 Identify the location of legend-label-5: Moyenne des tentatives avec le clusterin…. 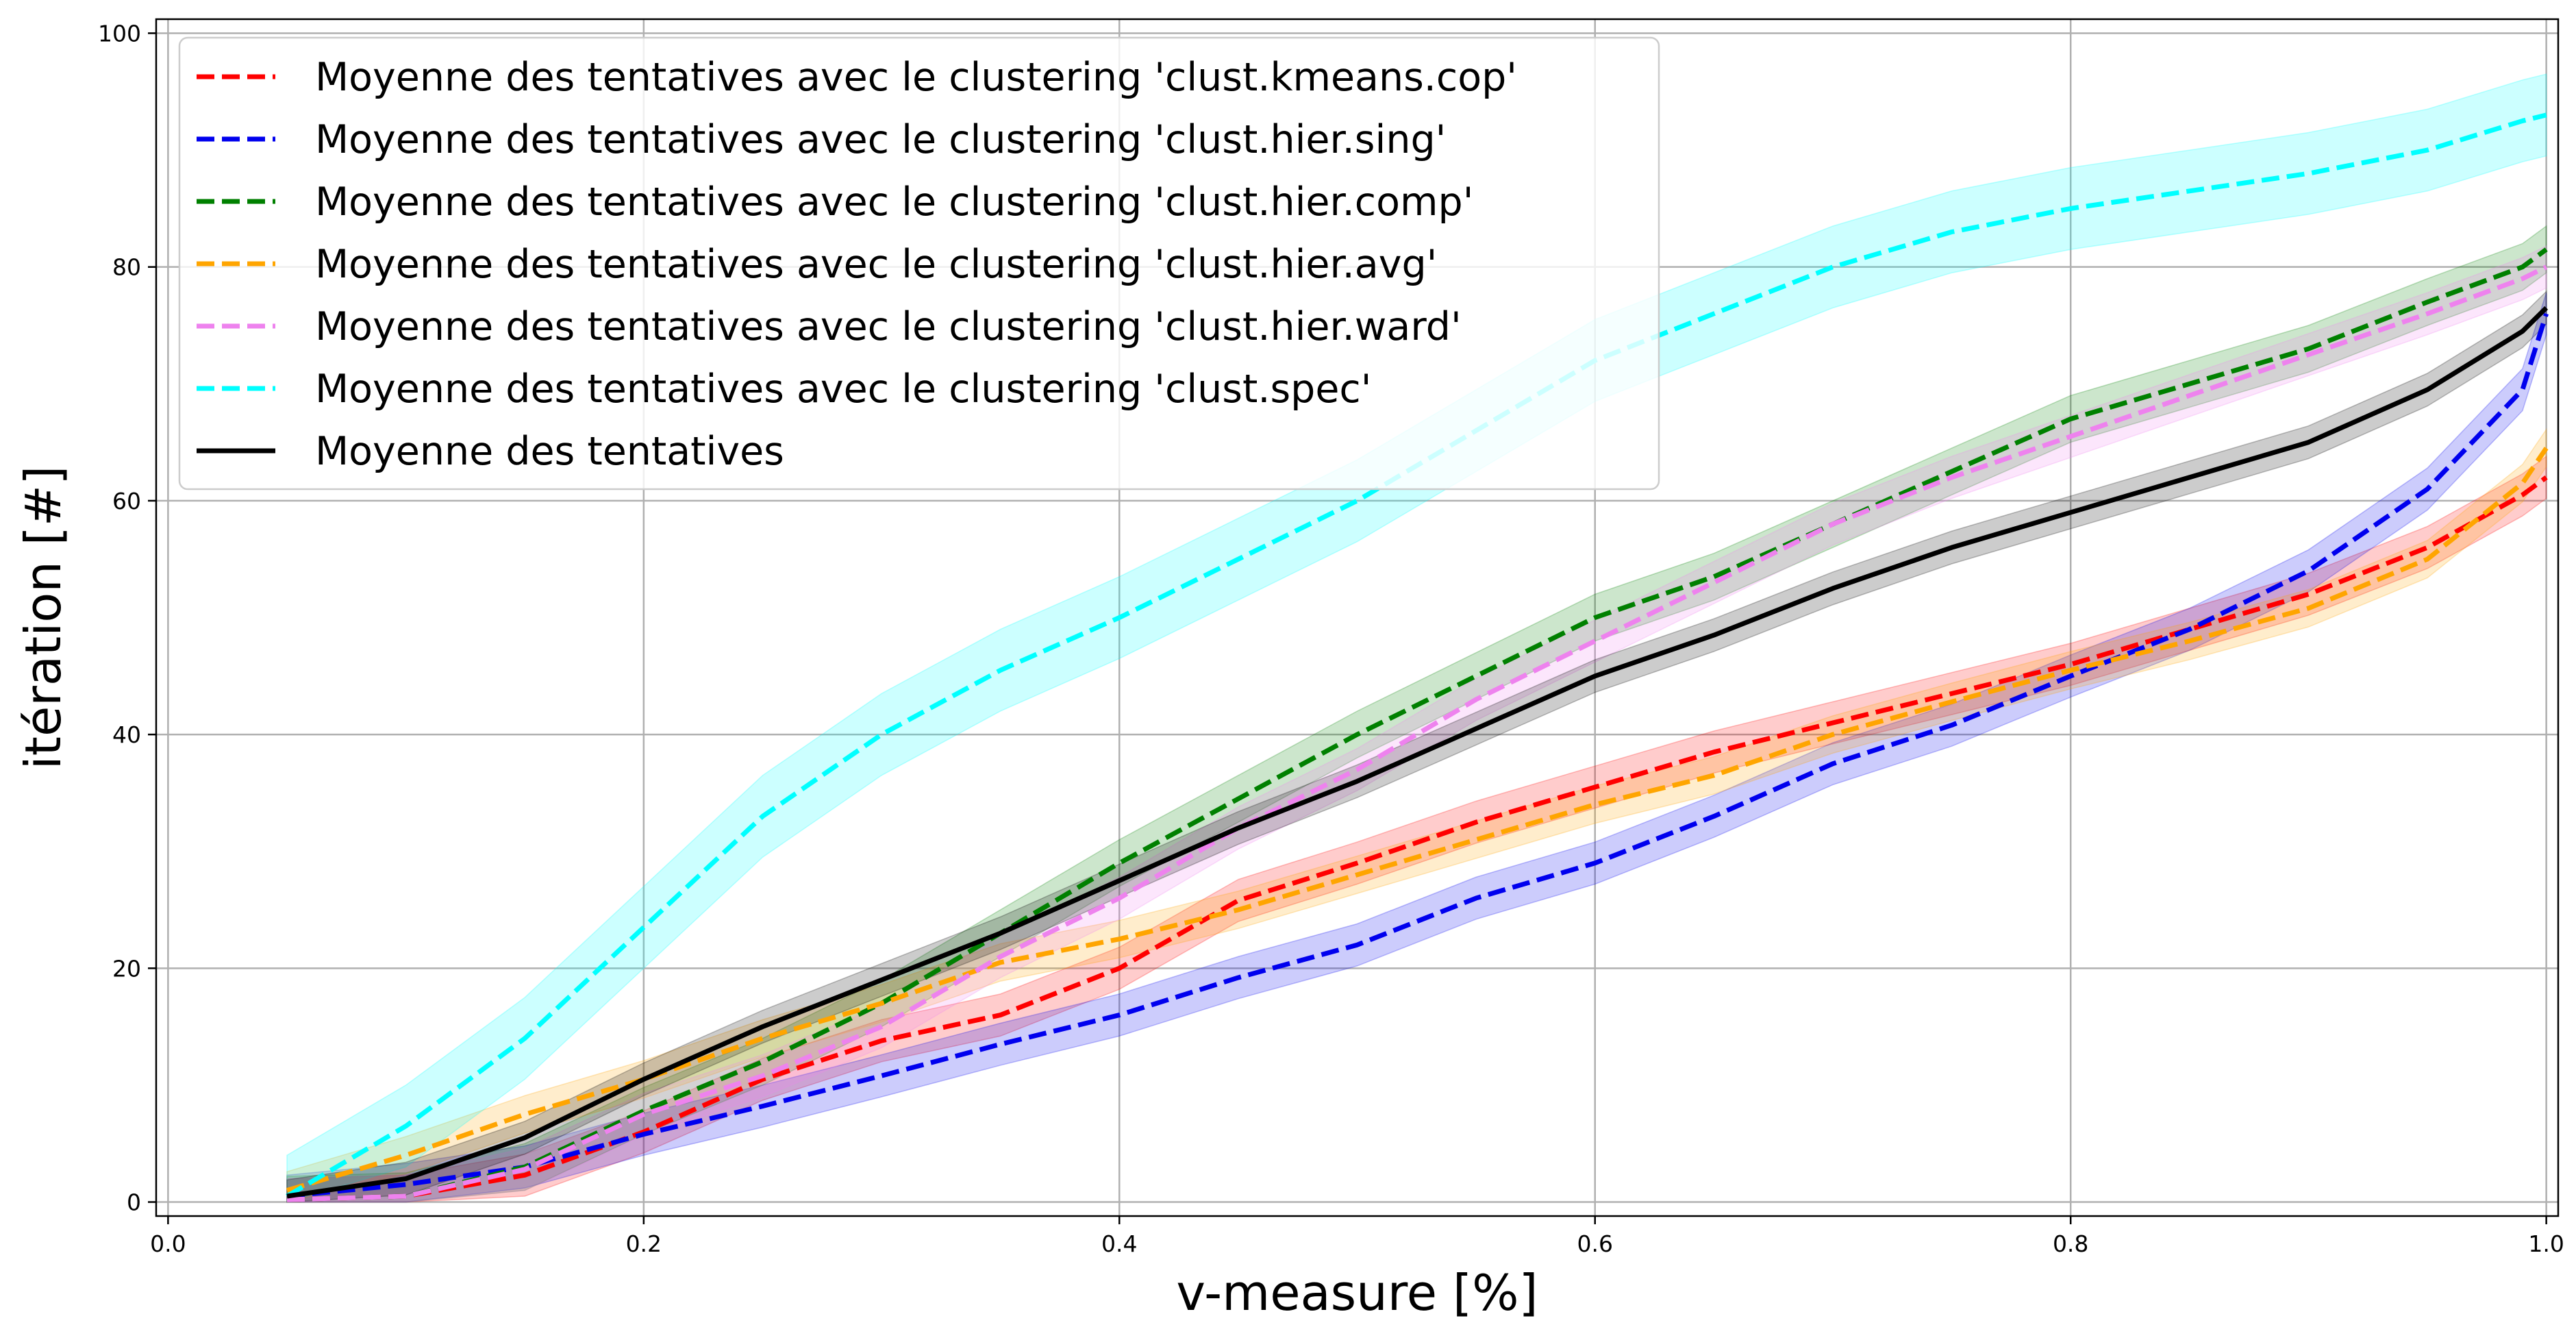
(888, 326).